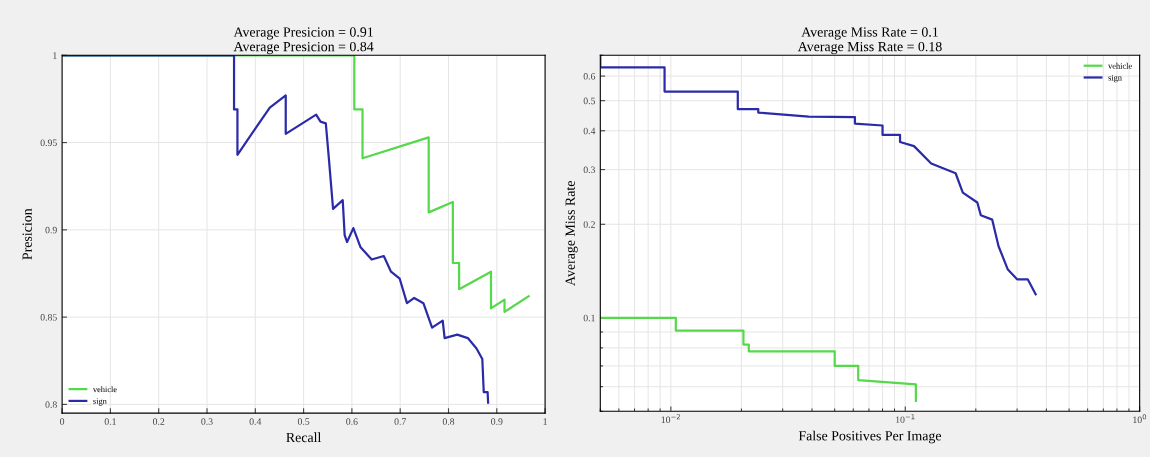 This screenshot has width=1150, height=457. What do you see at coordinates (589, 318) in the screenshot?
I see `y-tick-label: 0.1` at bounding box center [589, 318].